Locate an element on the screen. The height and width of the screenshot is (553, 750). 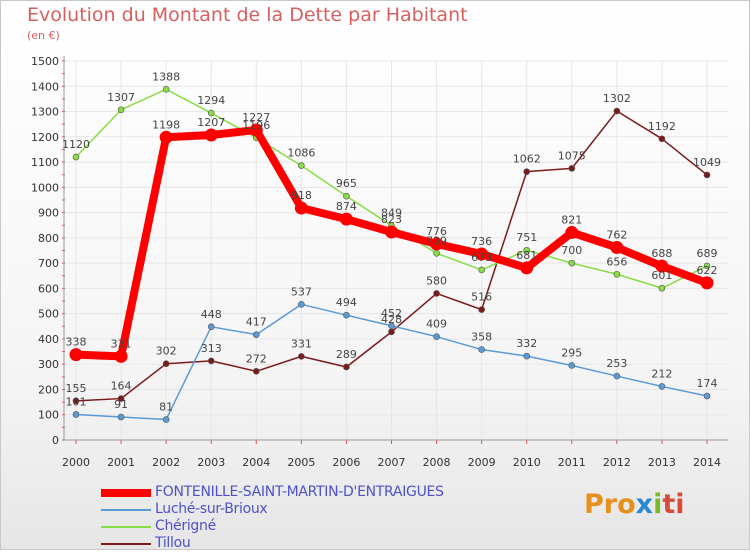
data-label: 428 is located at coordinates (391, 319).